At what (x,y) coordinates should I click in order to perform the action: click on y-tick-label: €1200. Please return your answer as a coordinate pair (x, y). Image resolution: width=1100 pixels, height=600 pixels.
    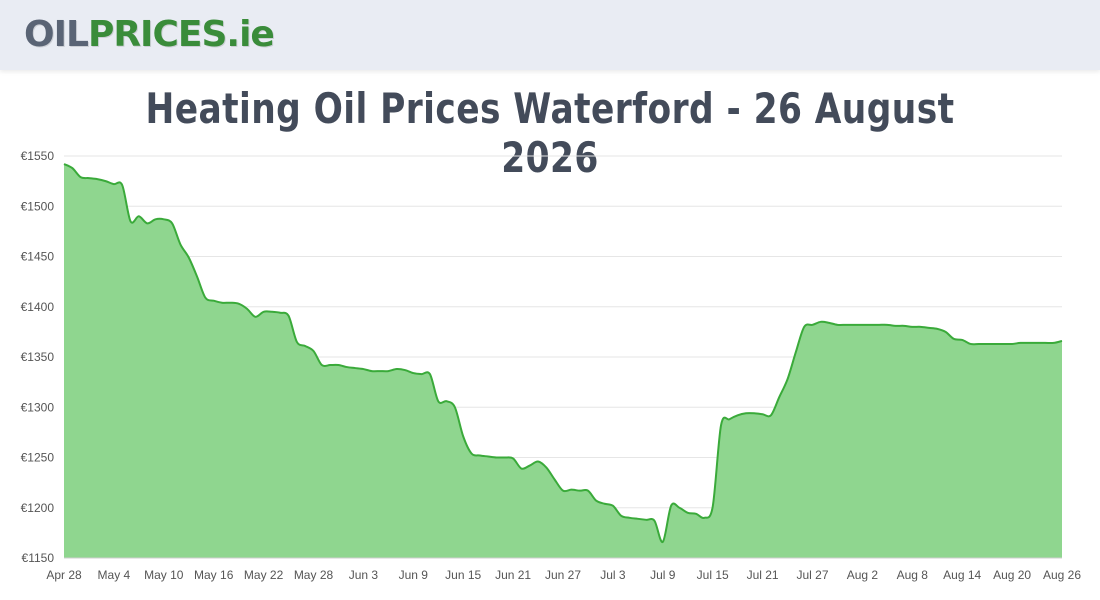
    Looking at the image, I should click on (38, 508).